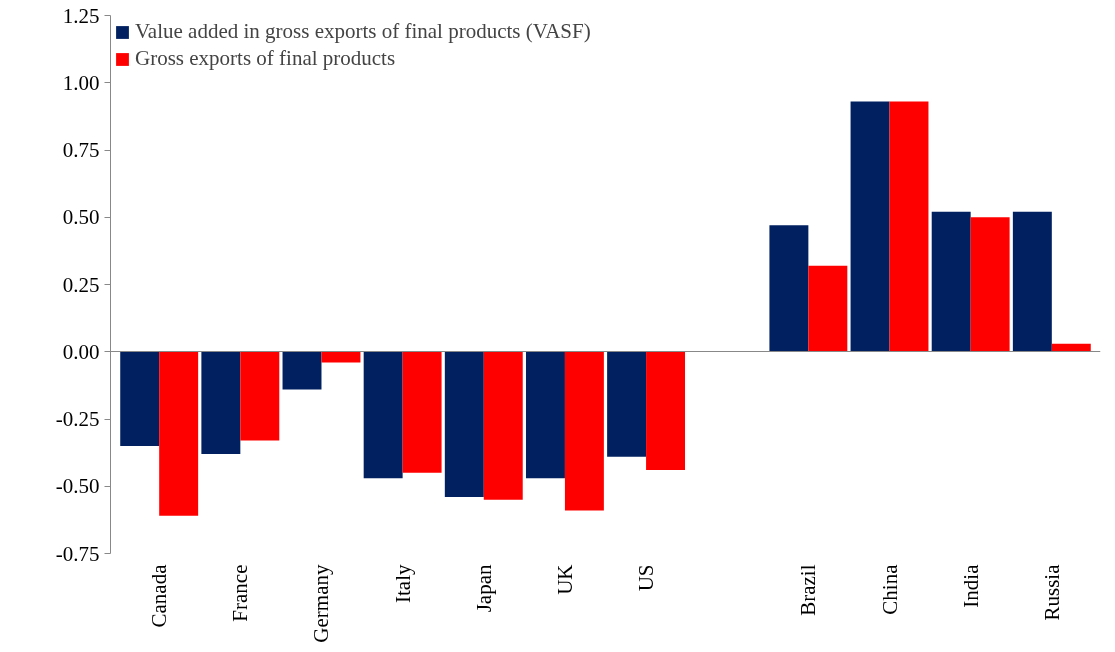 This screenshot has width=1115, height=652. I want to click on x-tick-label: China, so click(889, 589).